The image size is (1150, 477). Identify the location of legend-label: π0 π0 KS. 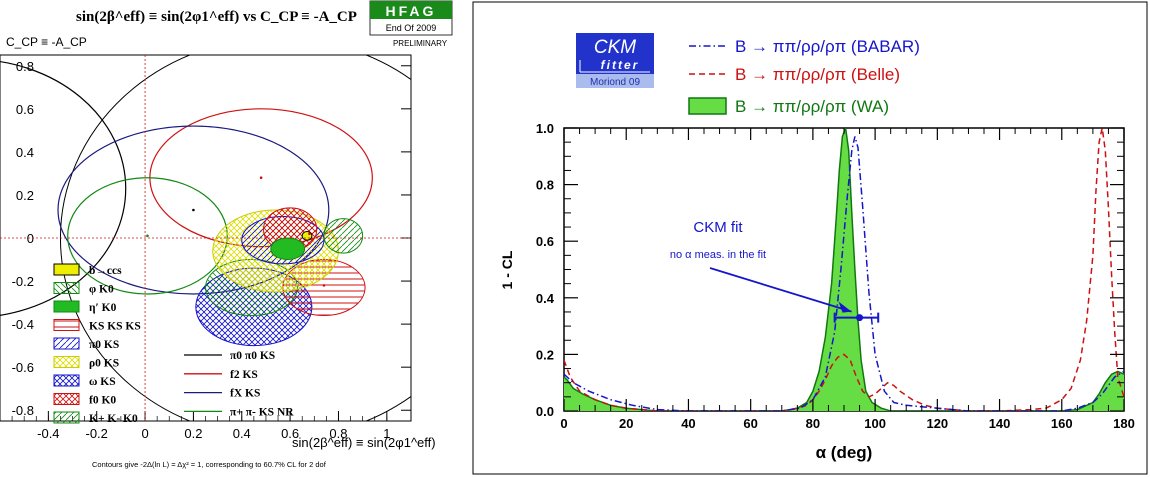
(252, 356).